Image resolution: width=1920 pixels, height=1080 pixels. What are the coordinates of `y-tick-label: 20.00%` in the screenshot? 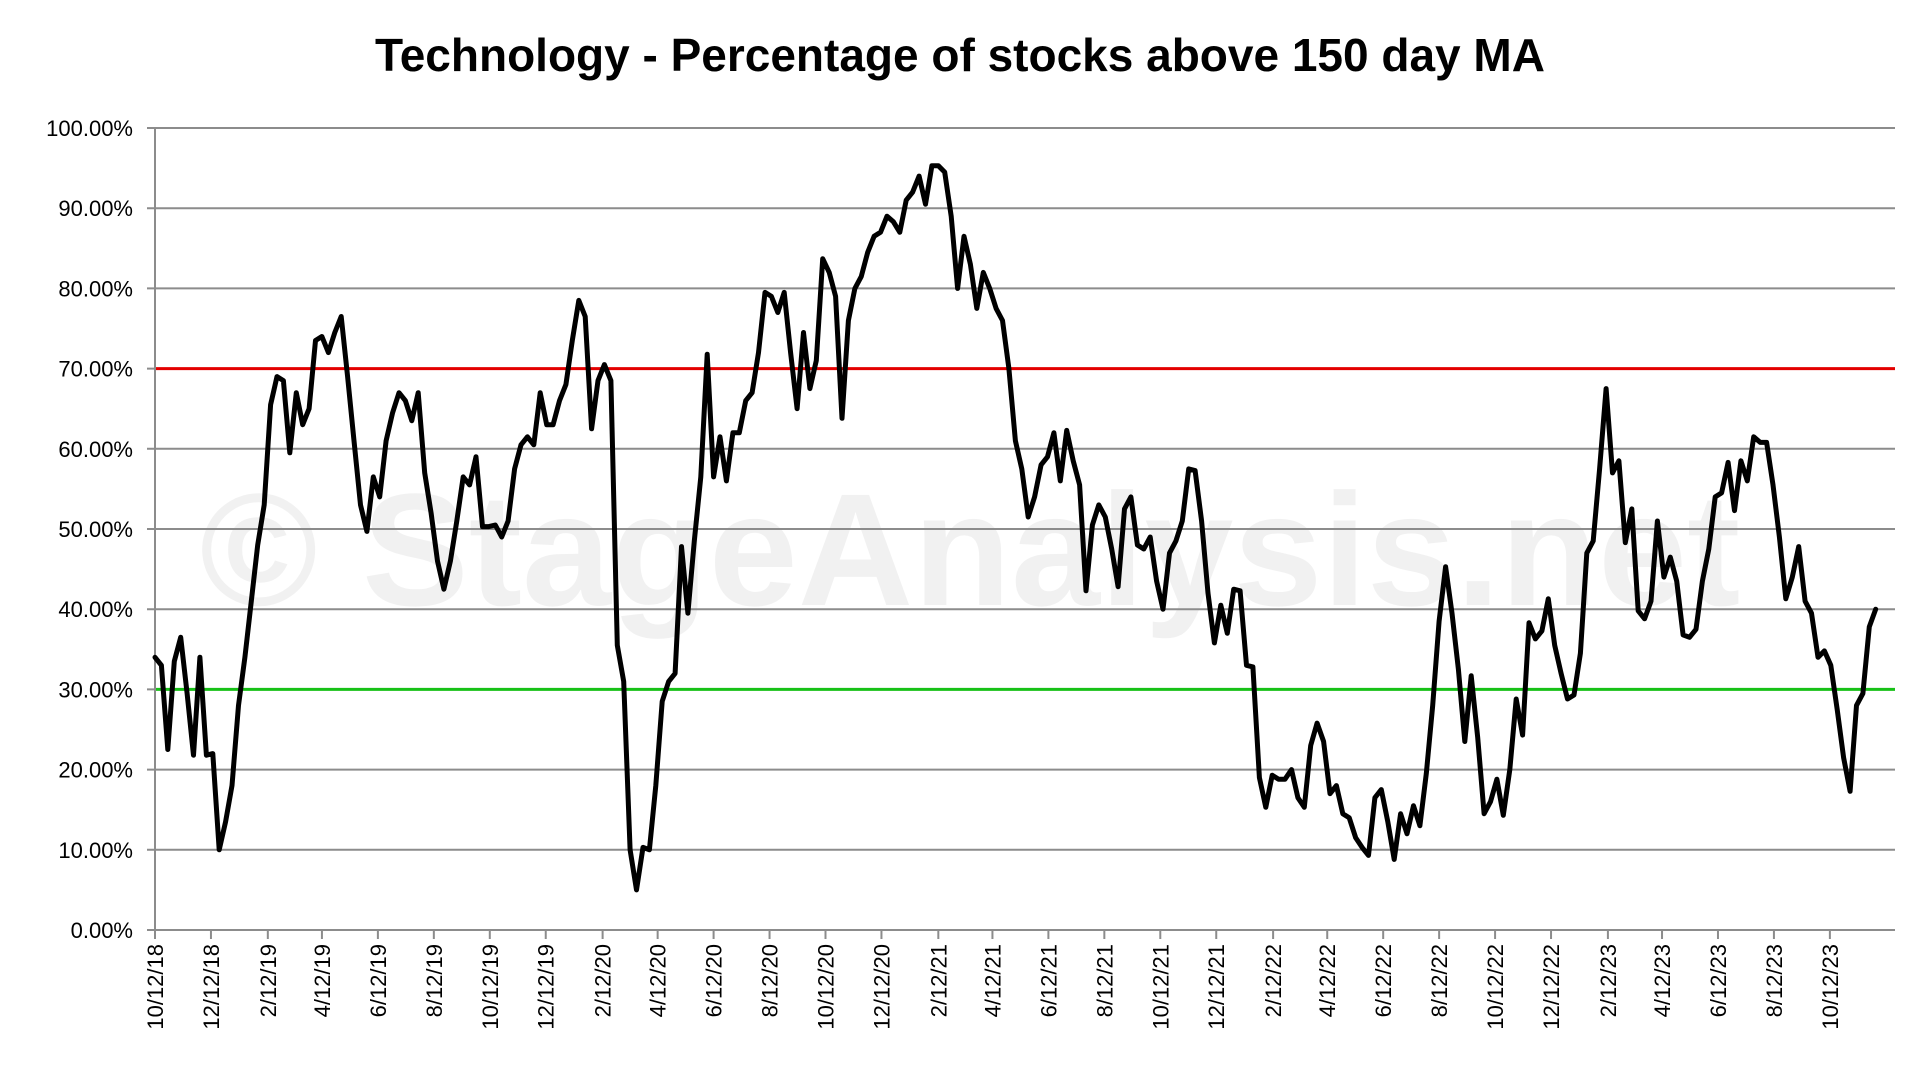 It's located at (95, 770).